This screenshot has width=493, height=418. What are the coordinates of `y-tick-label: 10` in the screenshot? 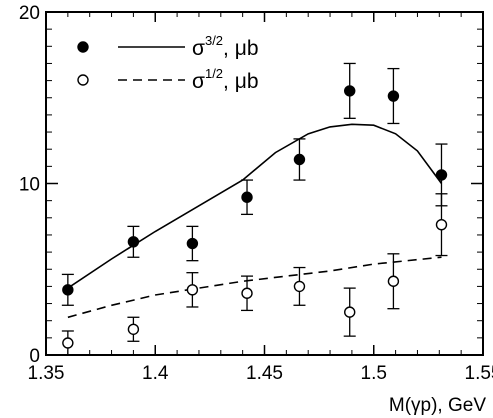 It's located at (29, 185).